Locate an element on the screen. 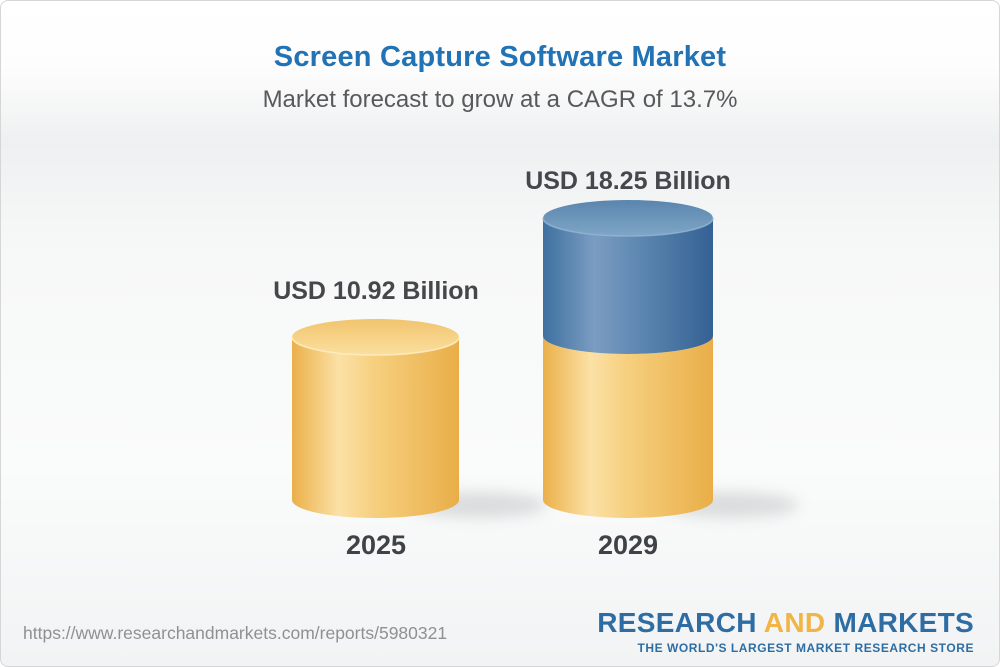  bar-2029-rim-highlight is located at coordinates (628, 227).